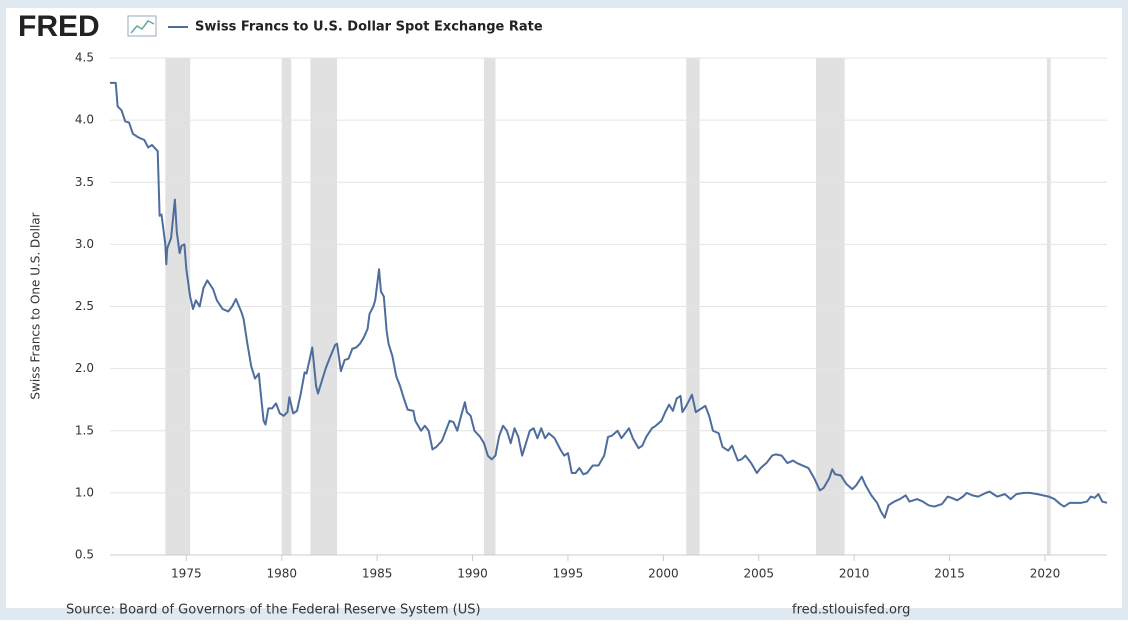 Image resolution: width=1128 pixels, height=624 pixels. What do you see at coordinates (84, 430) in the screenshot?
I see `y-tick-label: 1.5` at bounding box center [84, 430].